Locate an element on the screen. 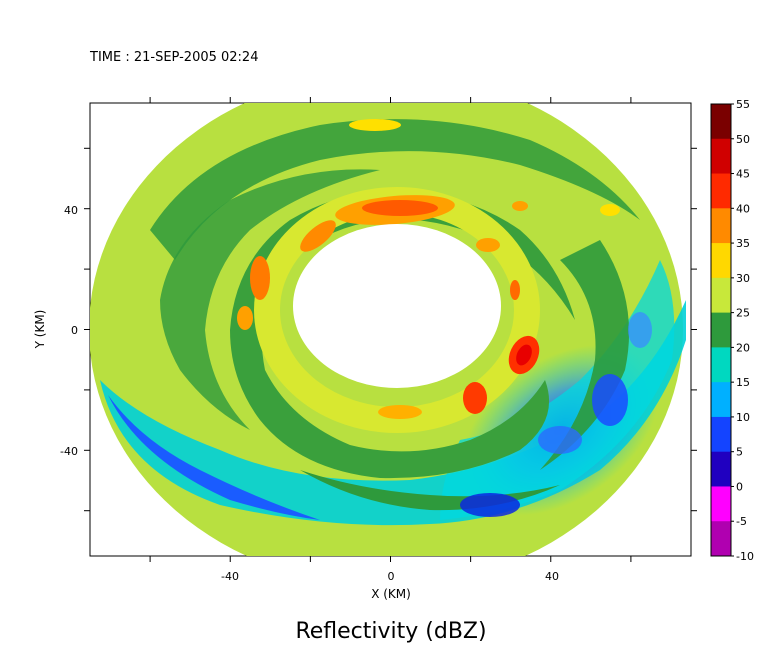  cell-s is located at coordinates (400, 412).